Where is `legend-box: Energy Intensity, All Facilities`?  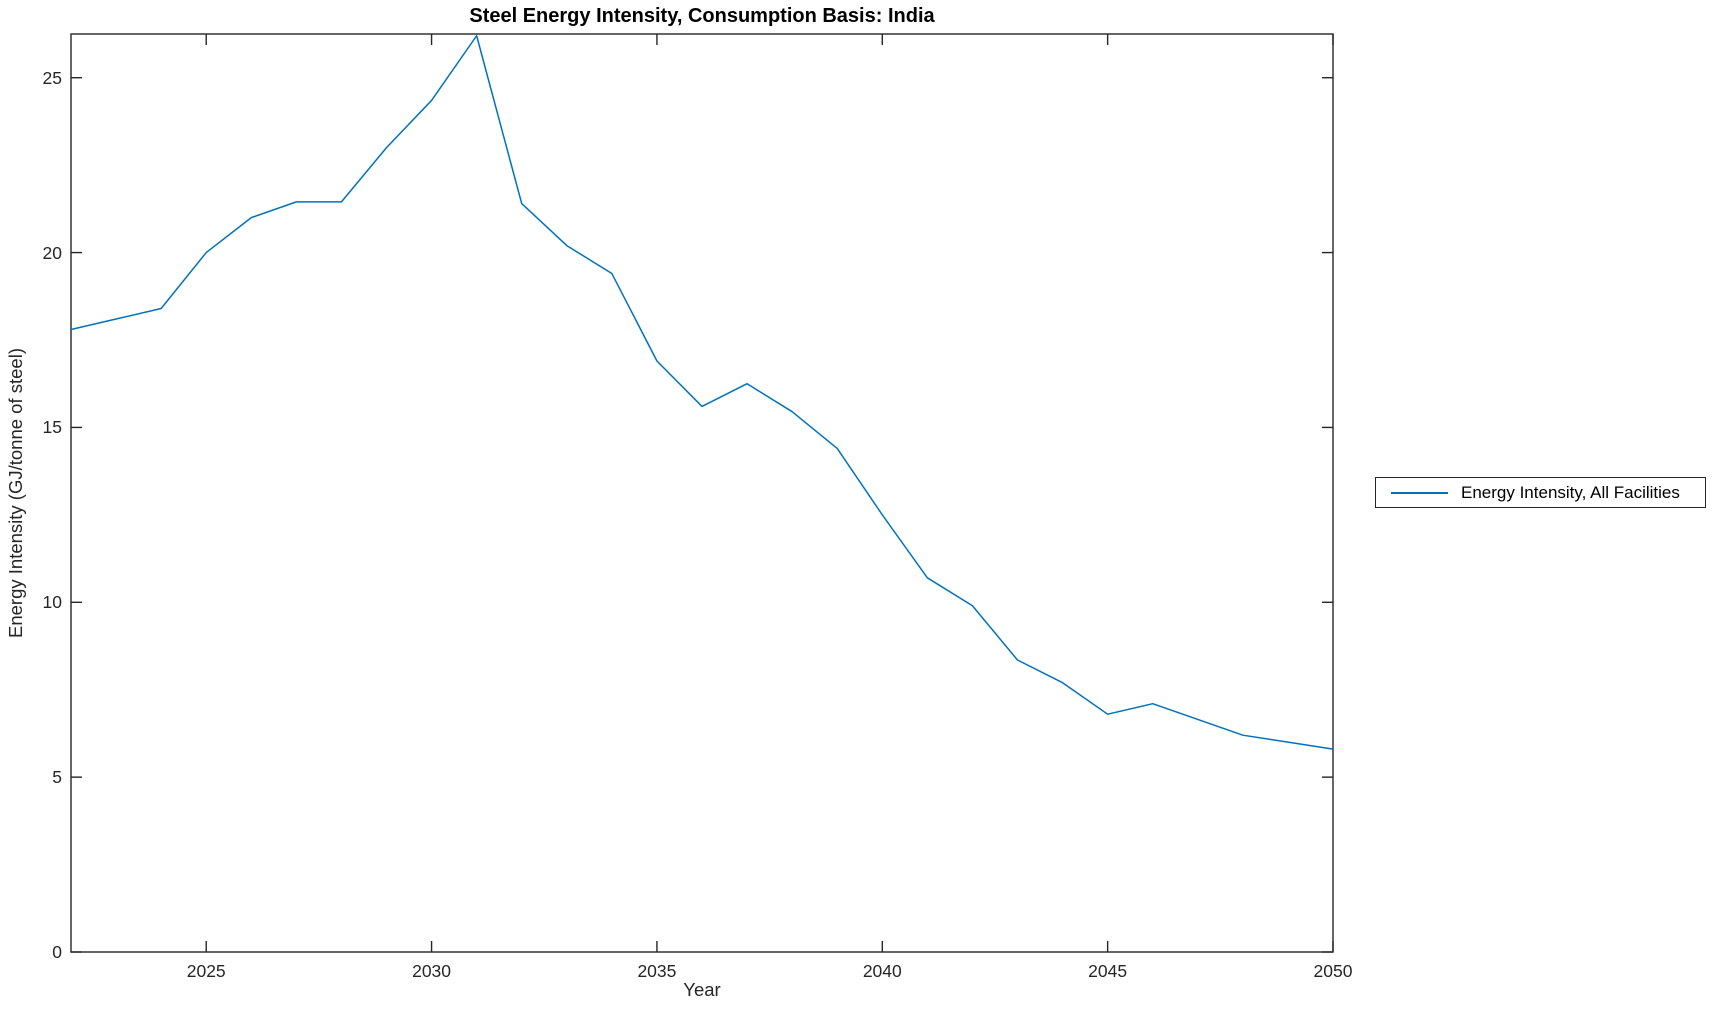
legend-box: Energy Intensity, All Facilities is located at coordinates (1540, 492).